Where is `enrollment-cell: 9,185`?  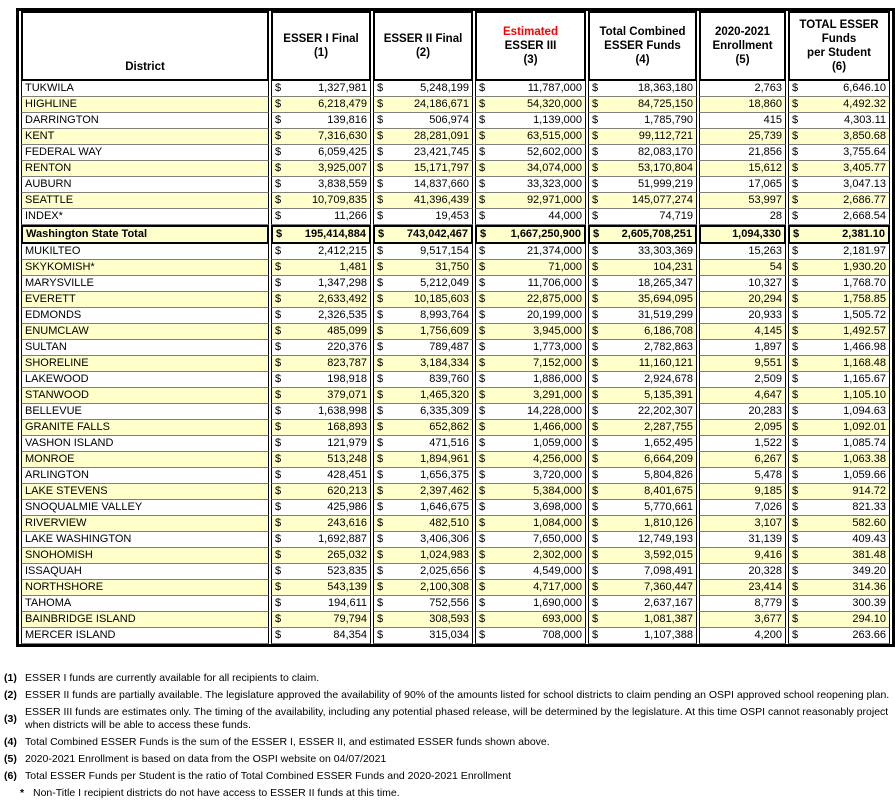 enrollment-cell: 9,185 is located at coordinates (742, 492).